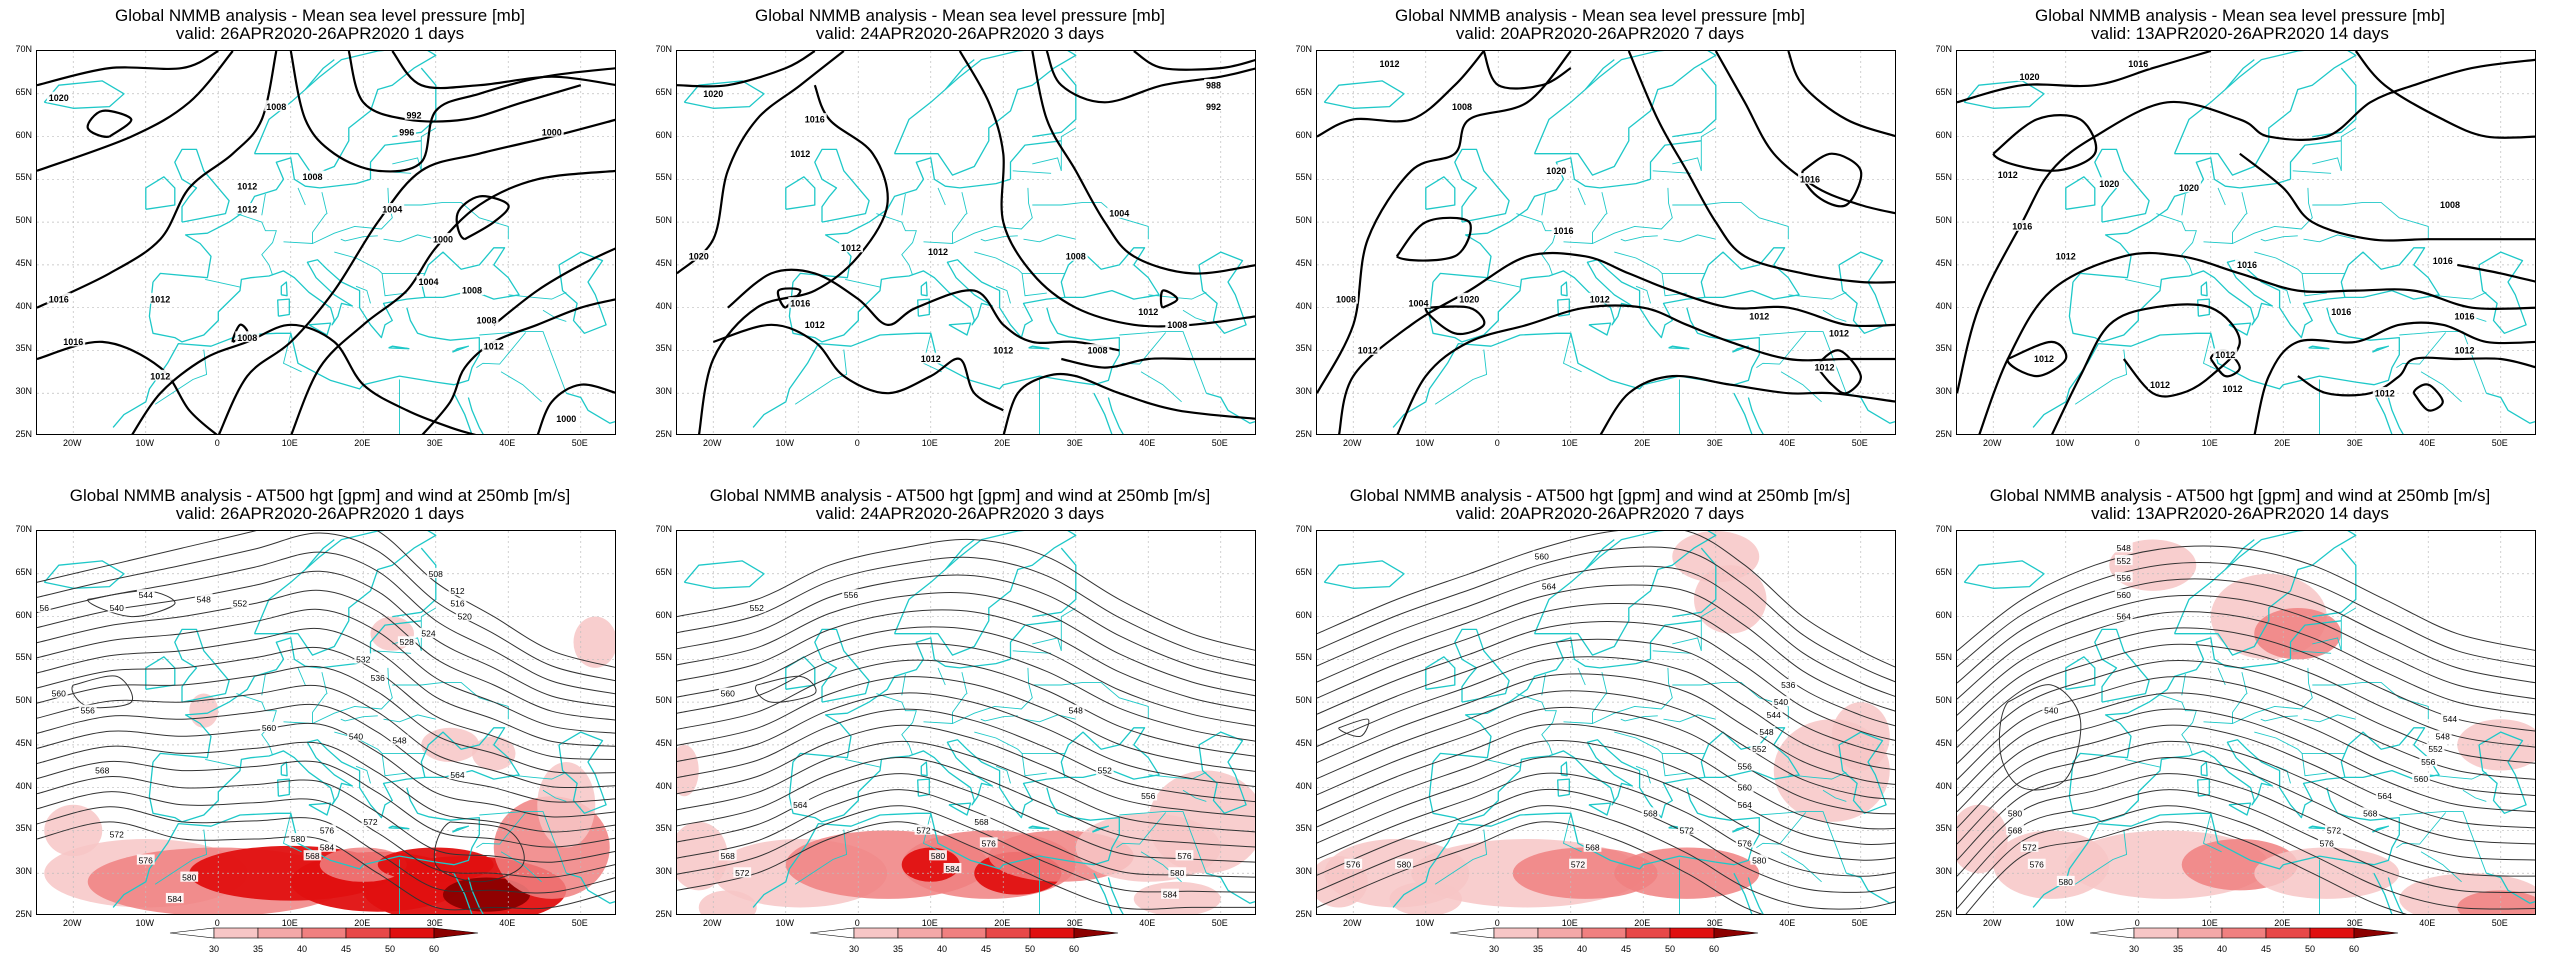  I want to click on contour-label: 516, so click(457, 604).